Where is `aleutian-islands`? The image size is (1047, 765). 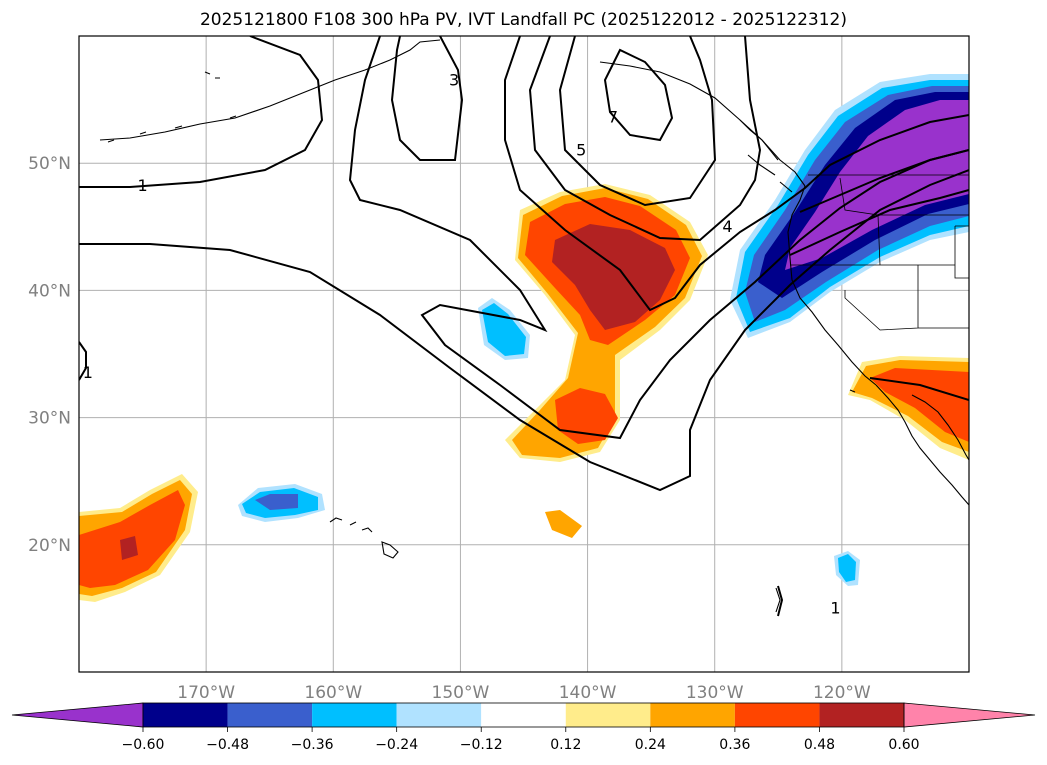 aleutian-islands is located at coordinates (172, 107).